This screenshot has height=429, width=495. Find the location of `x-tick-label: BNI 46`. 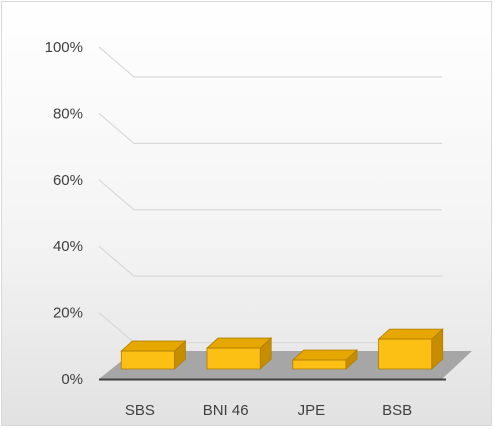

x-tick-label: BNI 46 is located at coordinates (226, 410).